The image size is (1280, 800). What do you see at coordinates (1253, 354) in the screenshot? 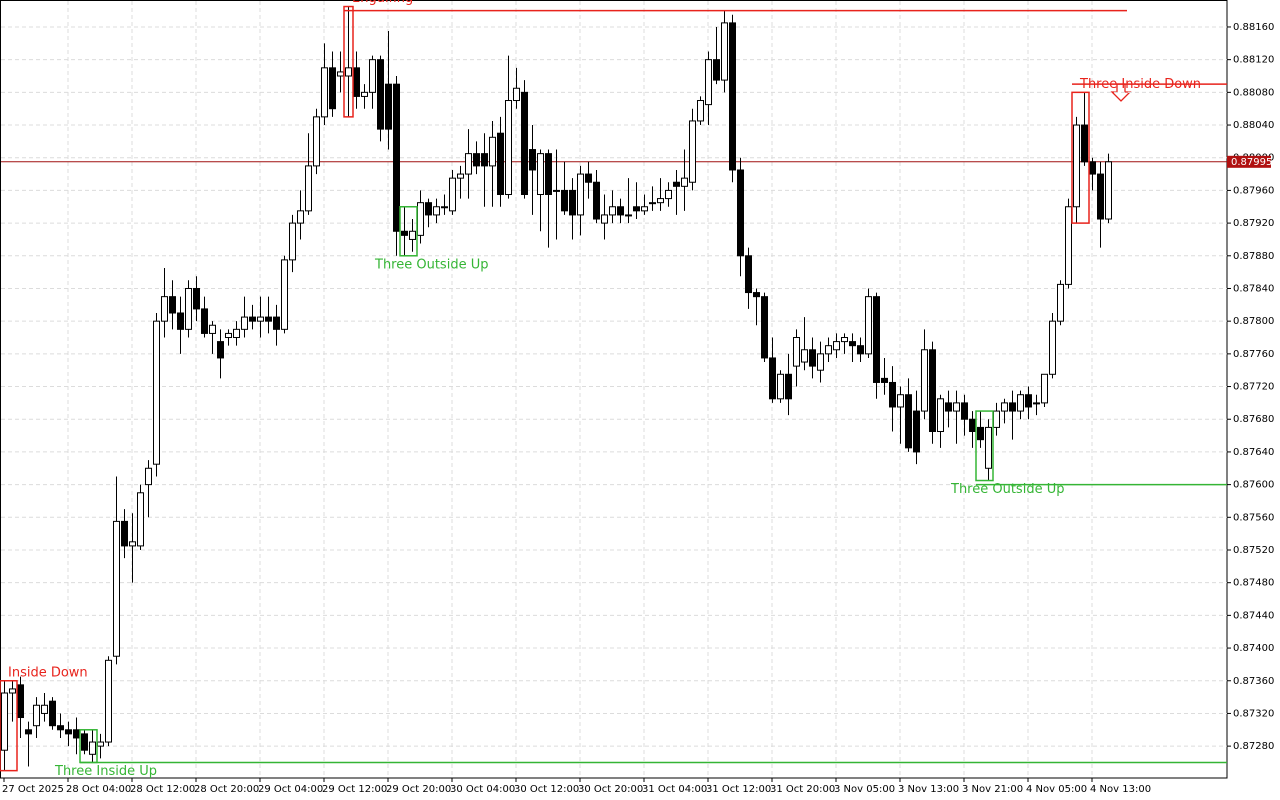
I see `y-tick-label: 0.87760` at bounding box center [1253, 354].